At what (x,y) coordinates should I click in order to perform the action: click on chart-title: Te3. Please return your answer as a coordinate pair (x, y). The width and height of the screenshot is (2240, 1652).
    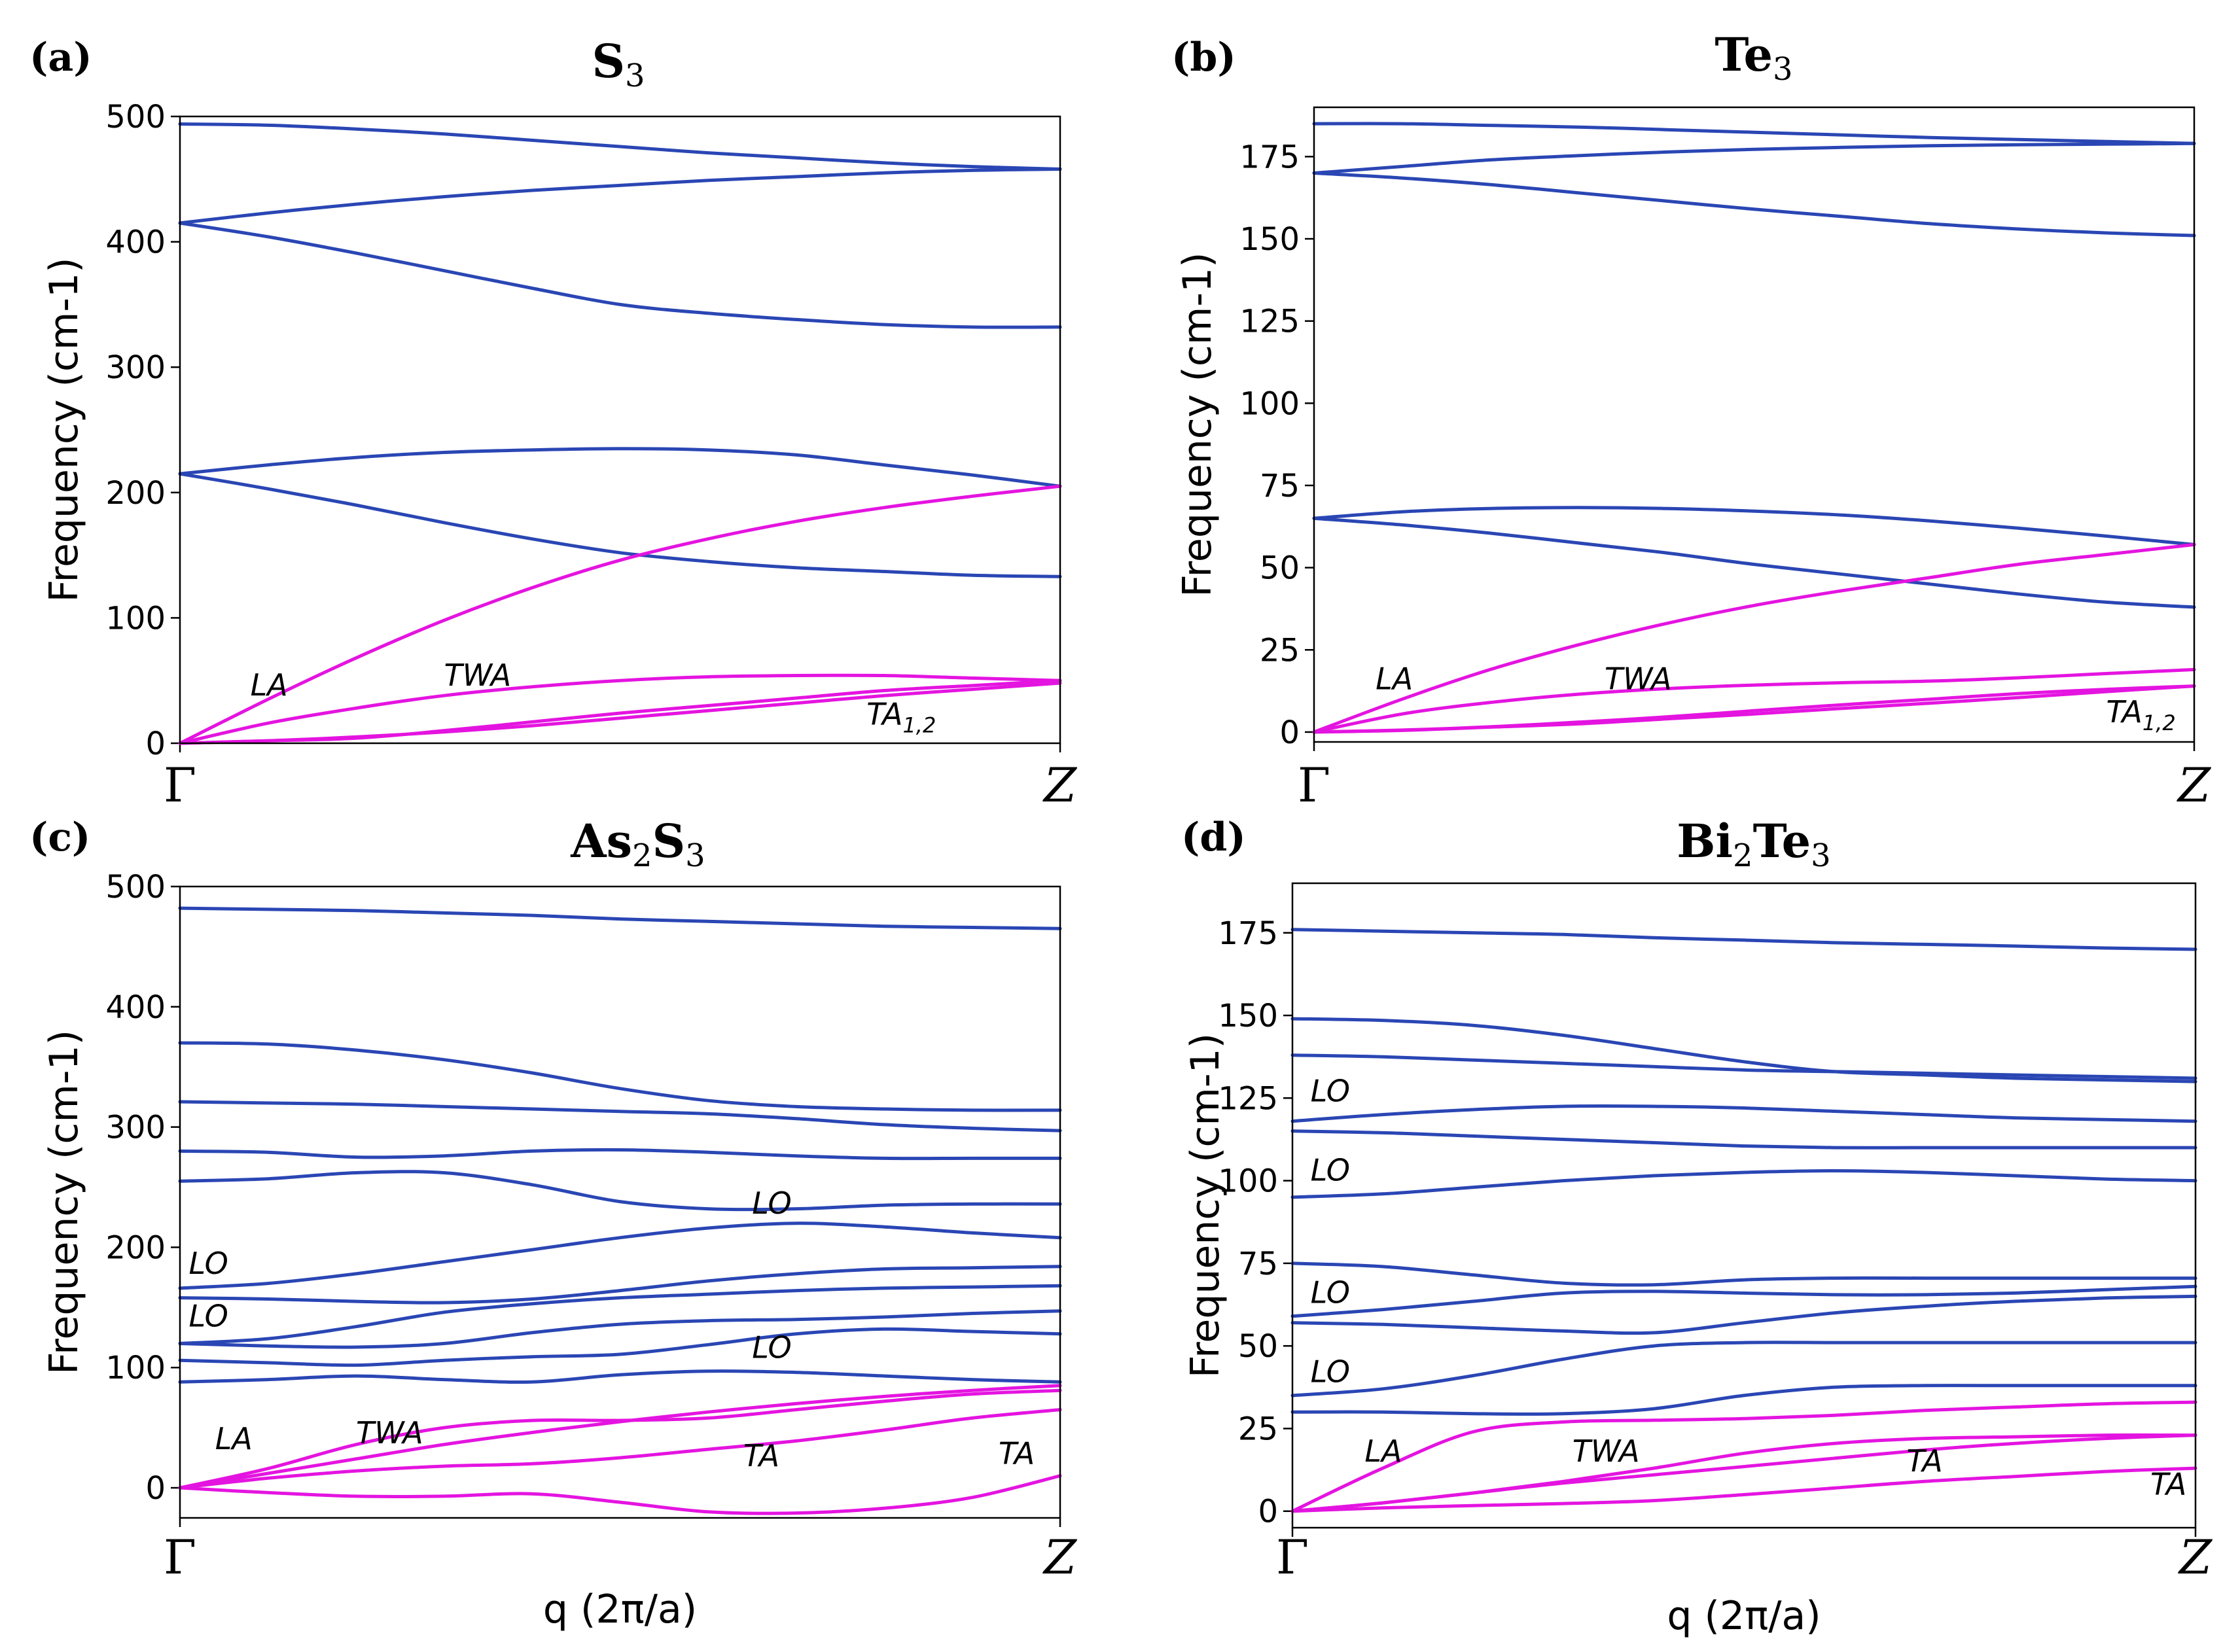
    Looking at the image, I should click on (1753, 57).